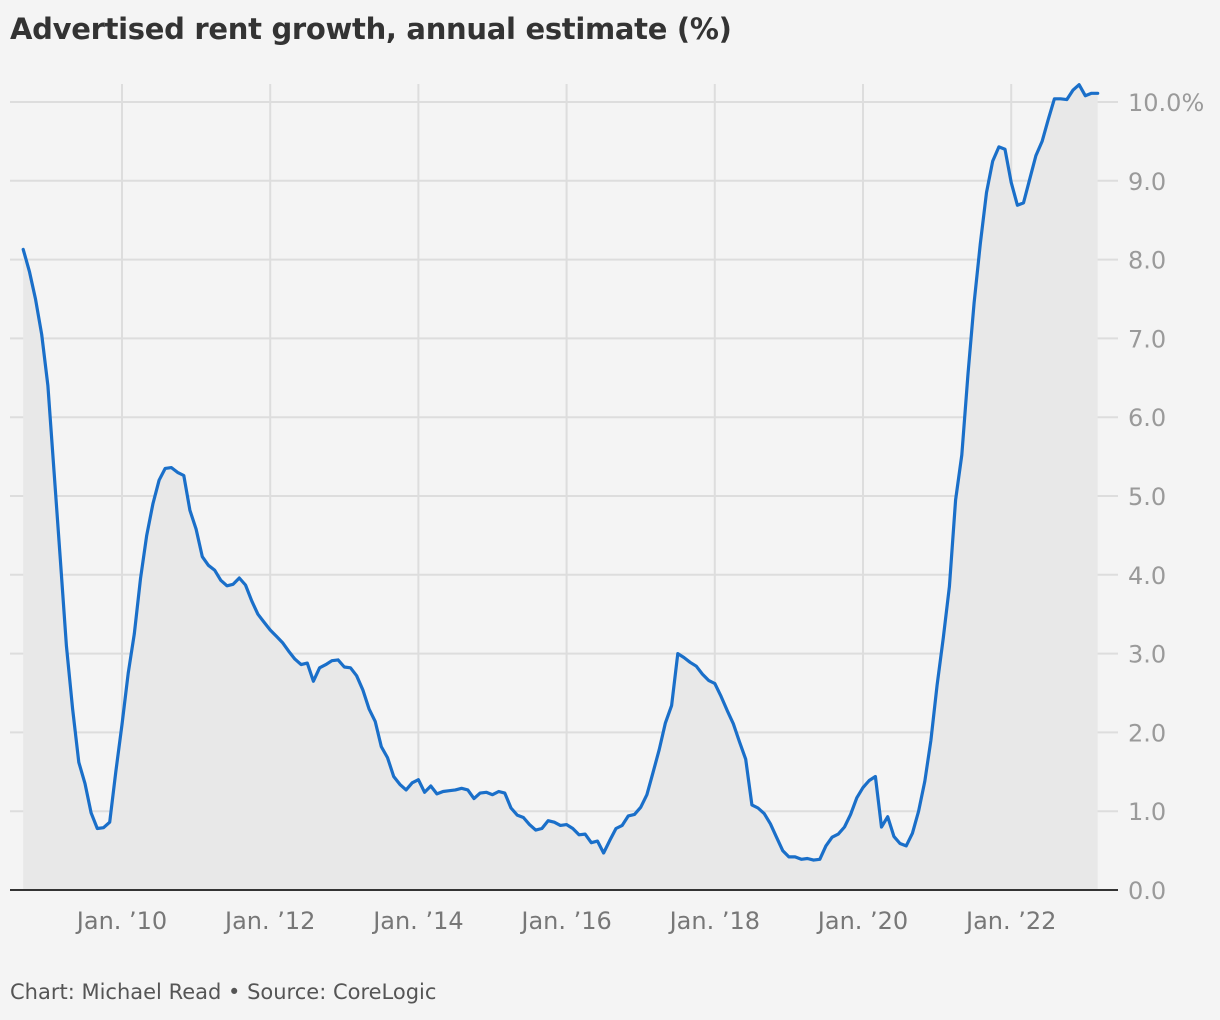 This screenshot has height=1020, width=1220. I want to click on x-tick-label: Jan. ’16, so click(565, 921).